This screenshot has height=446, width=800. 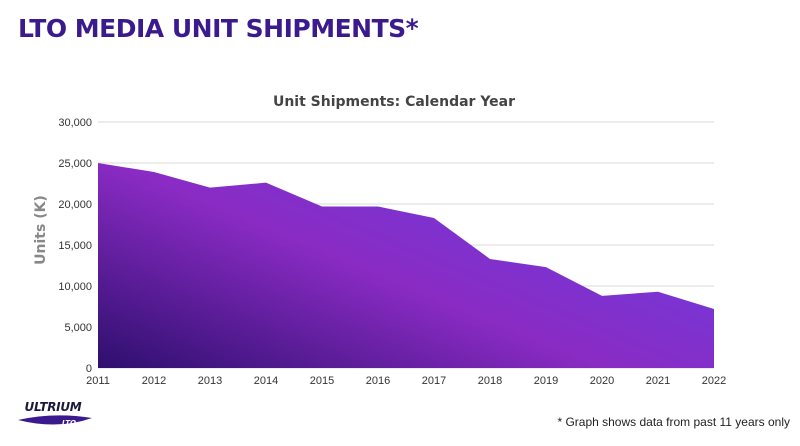 I want to click on x-tick-label: 2017, so click(x=434, y=381).